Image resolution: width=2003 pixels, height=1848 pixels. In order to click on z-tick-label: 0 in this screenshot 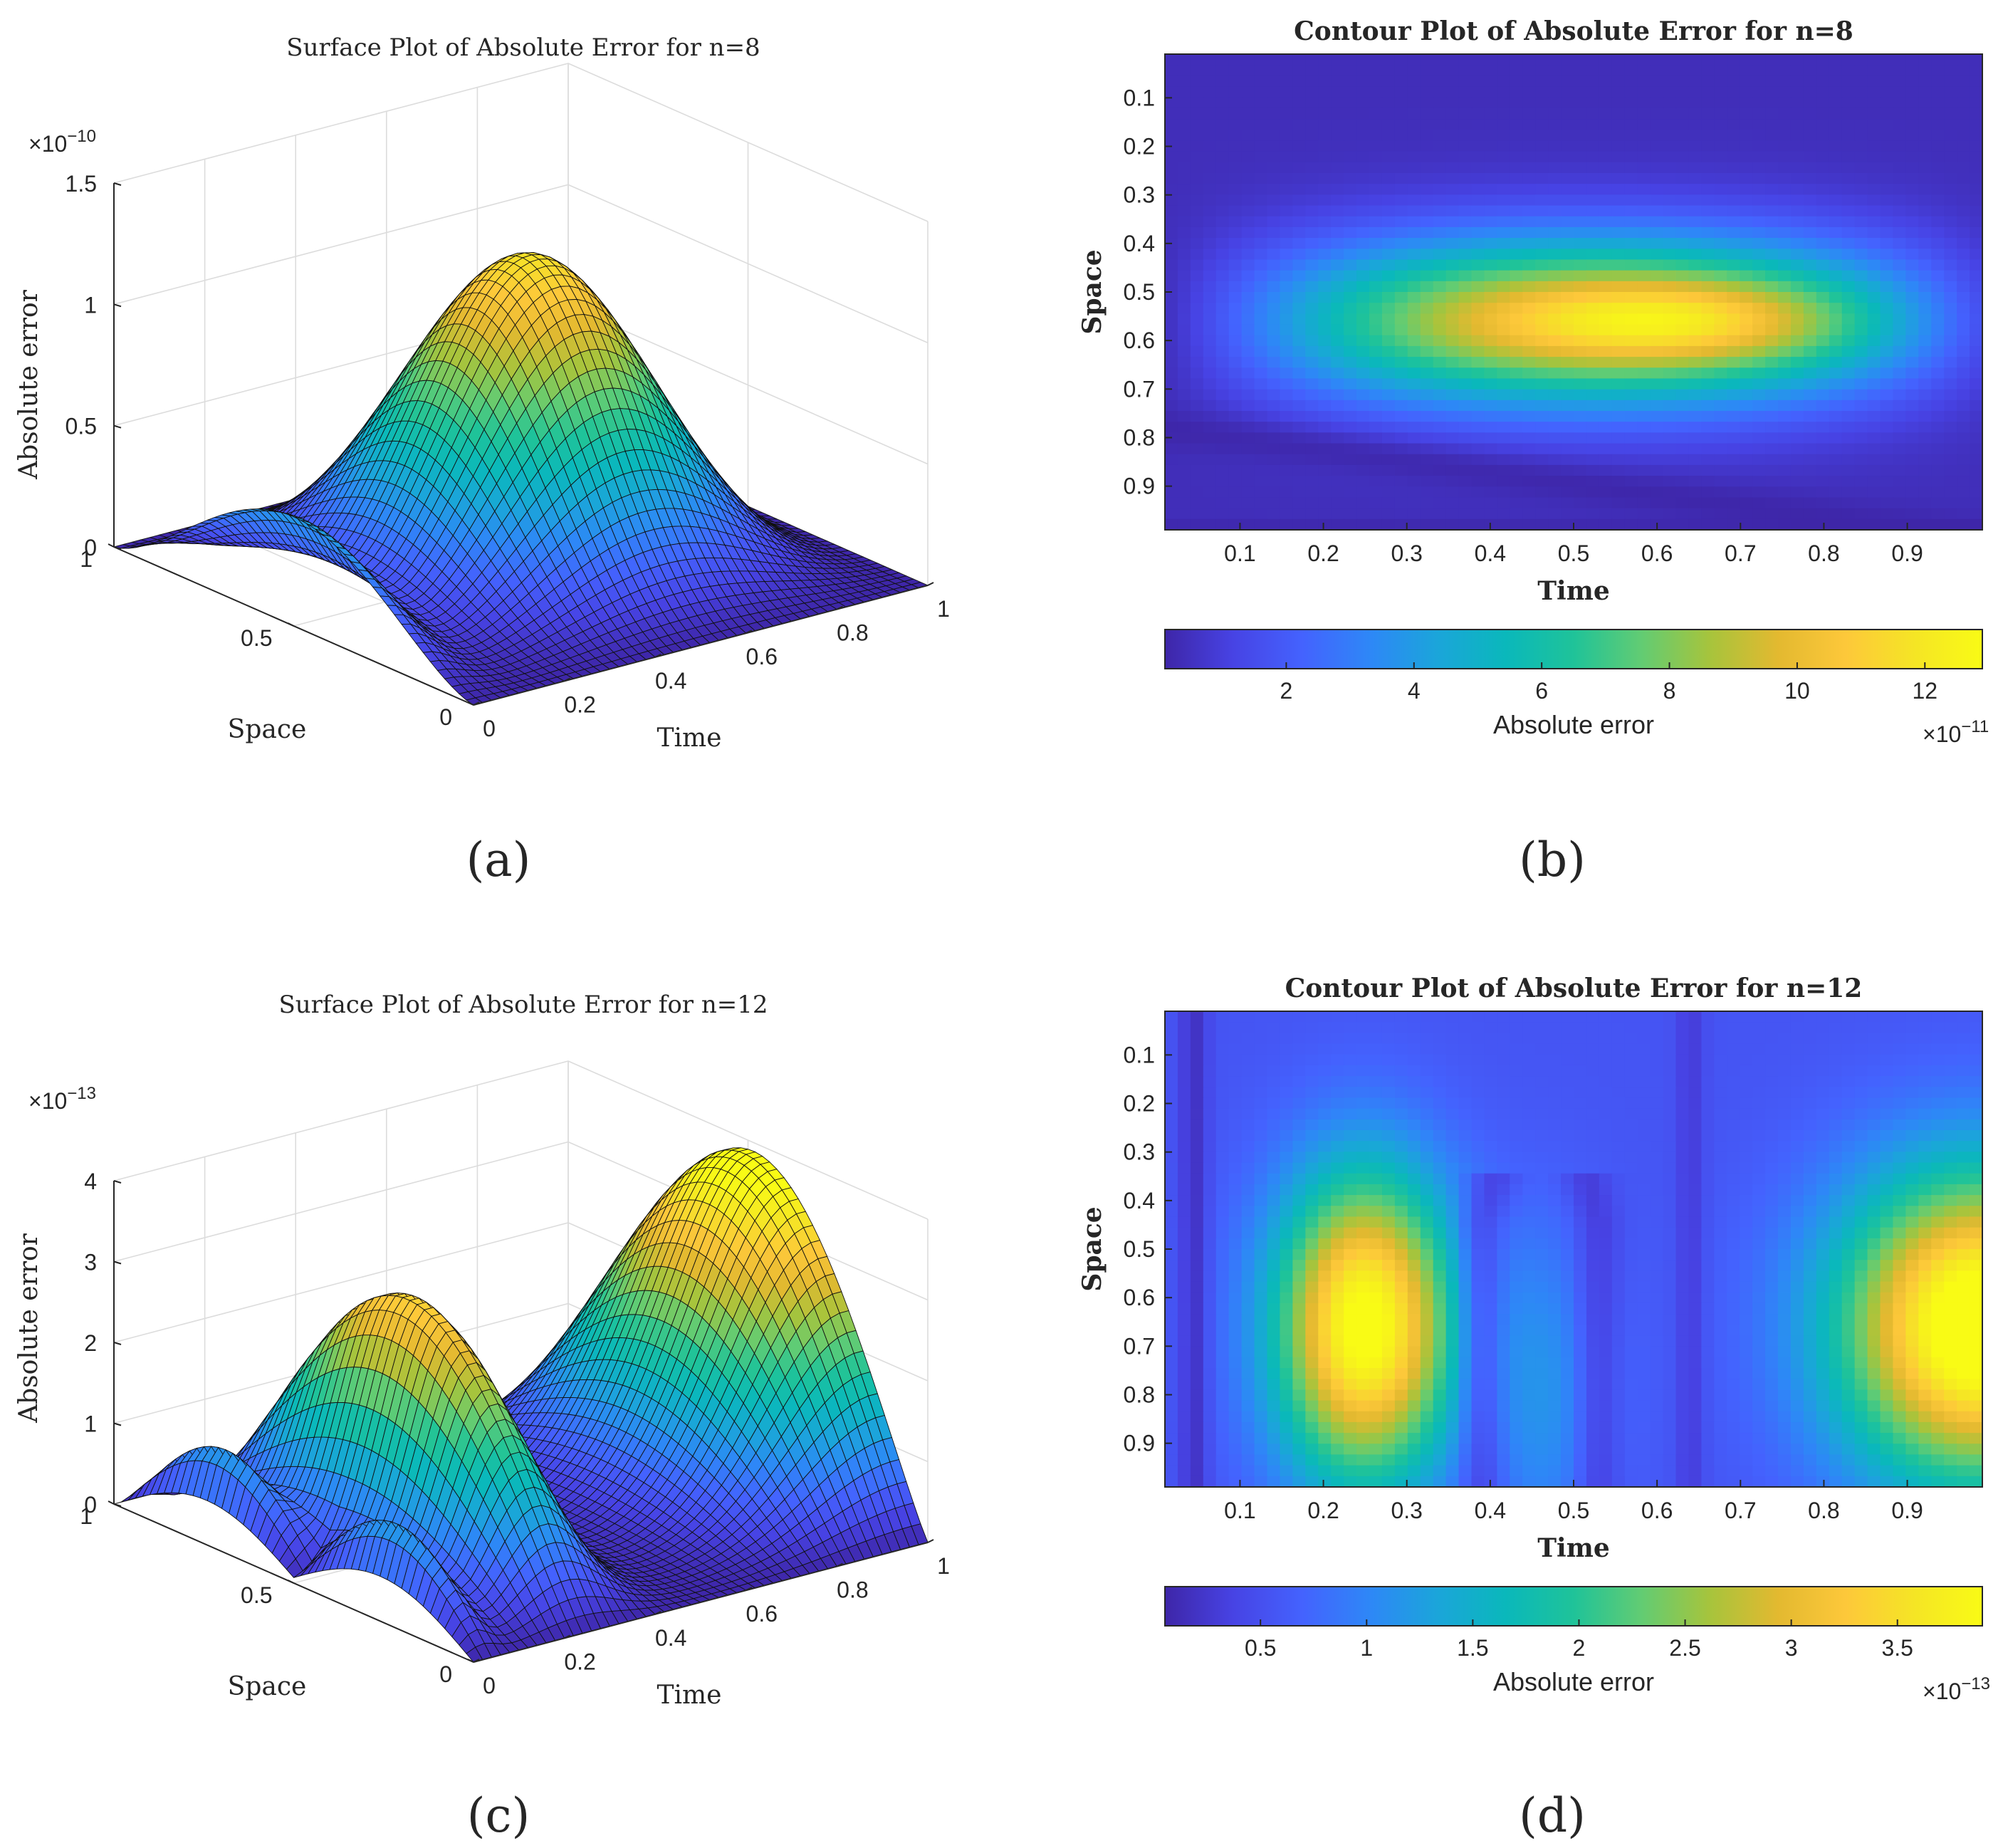, I will do `click(90, 547)`.